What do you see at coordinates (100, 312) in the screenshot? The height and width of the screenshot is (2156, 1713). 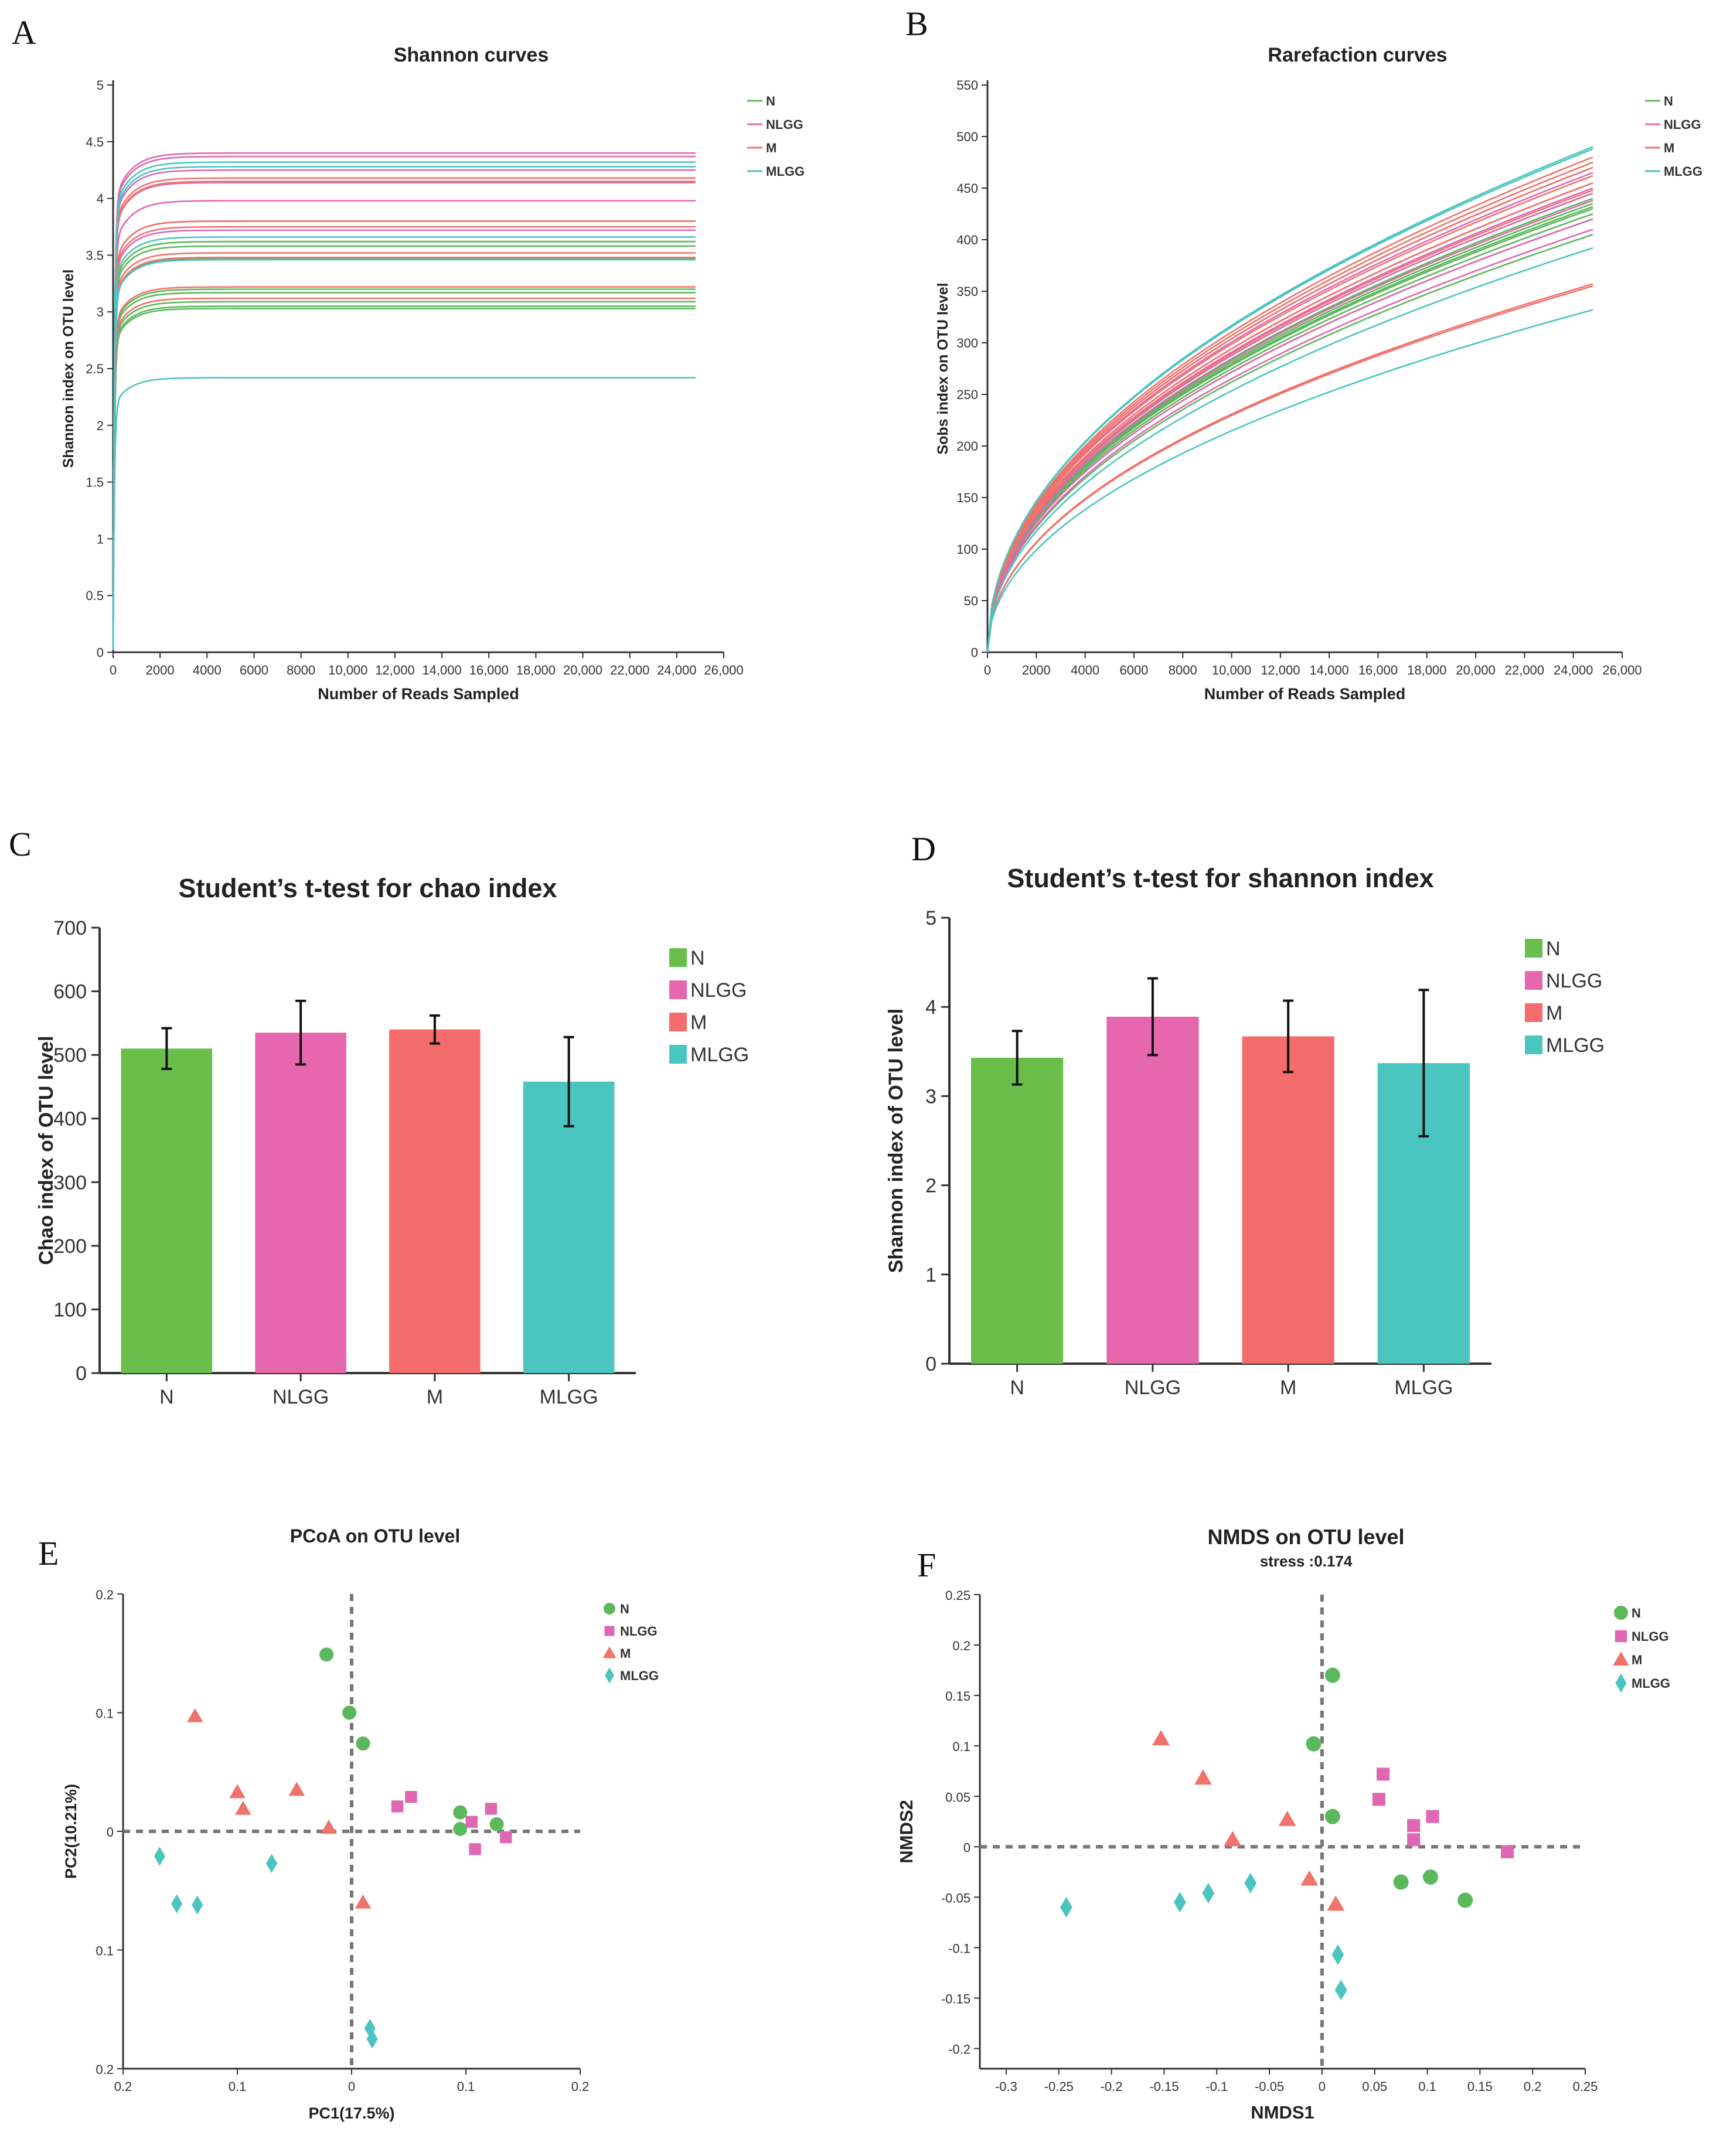 I see `y-tick-label: 3` at bounding box center [100, 312].